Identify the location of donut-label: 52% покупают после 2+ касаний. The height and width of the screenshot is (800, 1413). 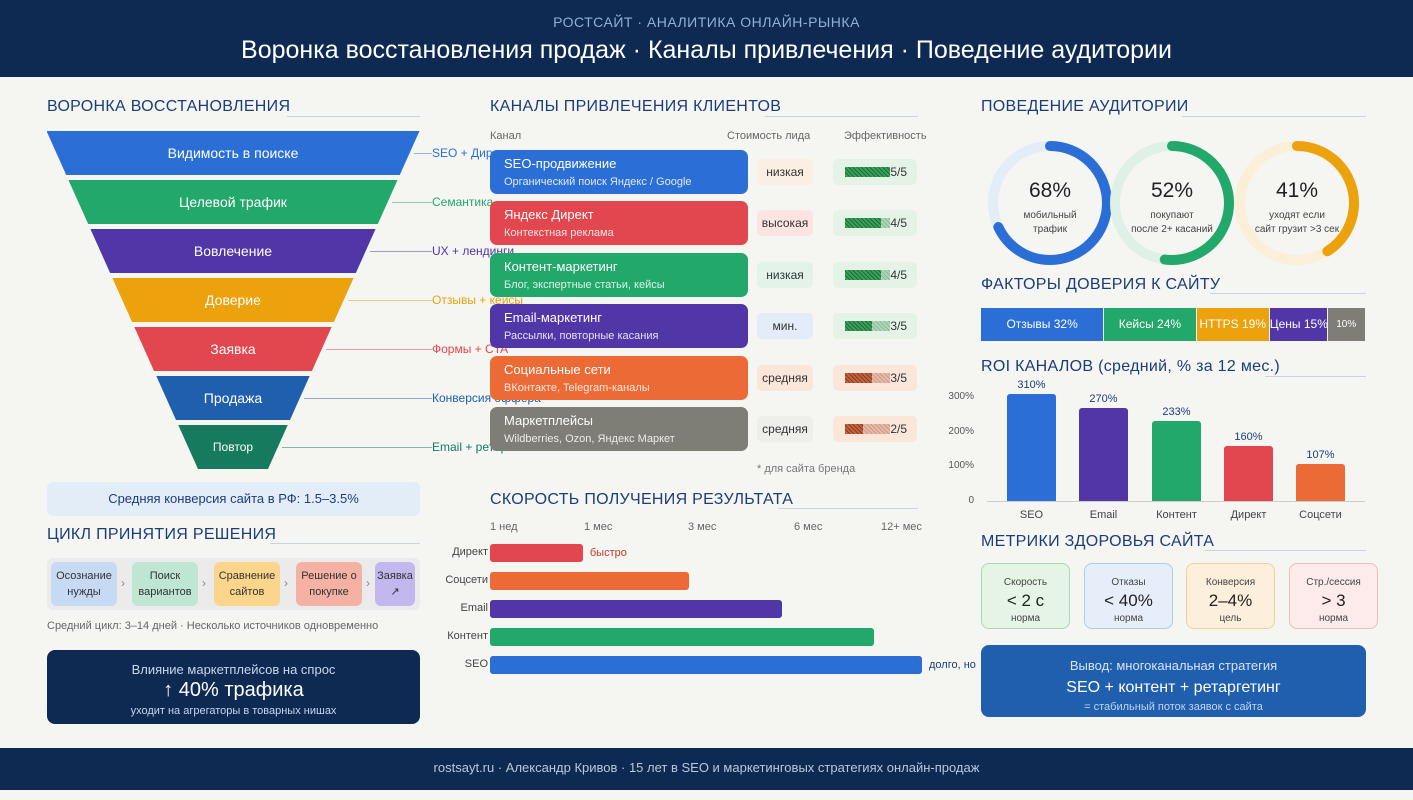
(1172, 208).